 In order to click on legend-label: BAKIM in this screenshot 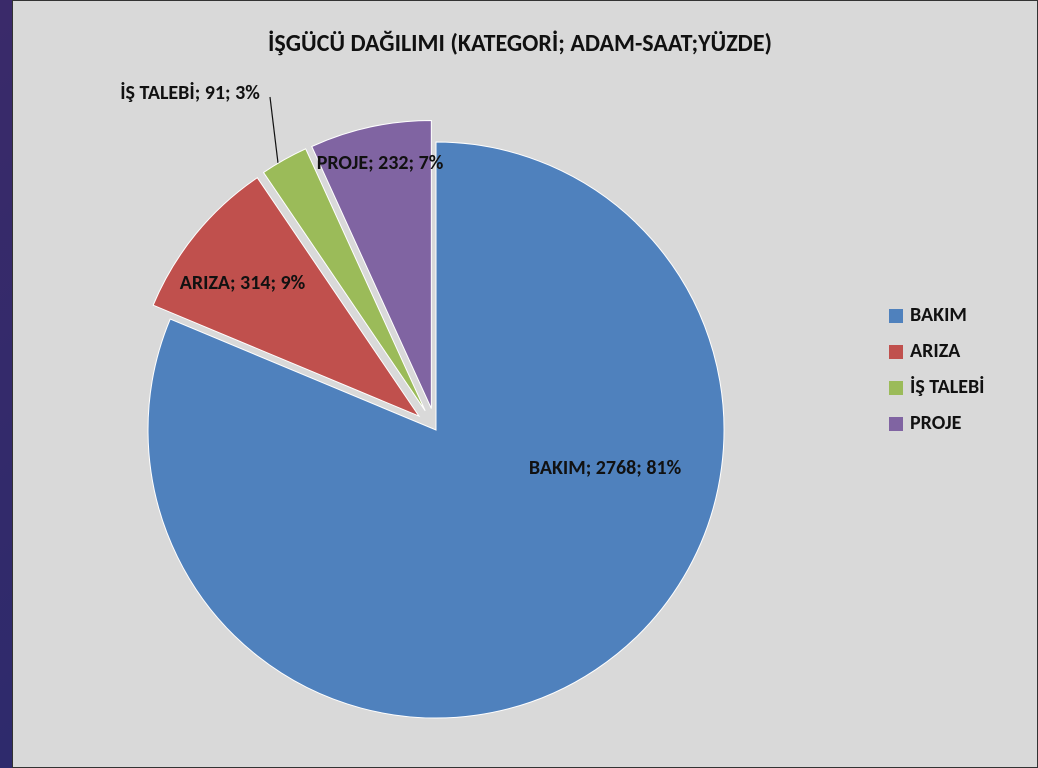, I will do `click(938, 315)`.